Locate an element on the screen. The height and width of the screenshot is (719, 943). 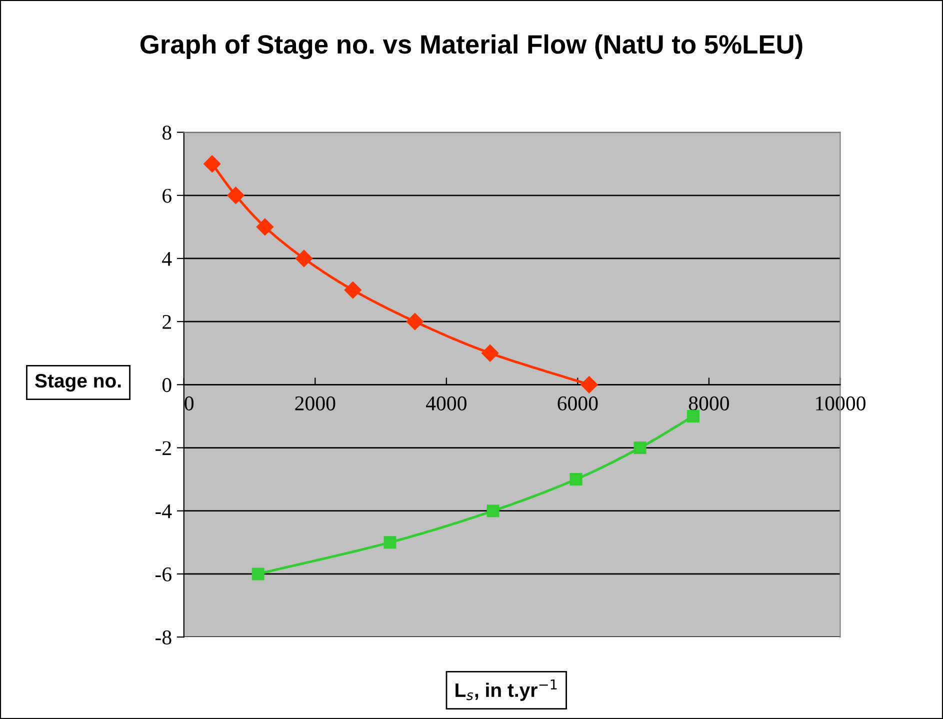
y-tick-label: 0 is located at coordinates (167, 385).